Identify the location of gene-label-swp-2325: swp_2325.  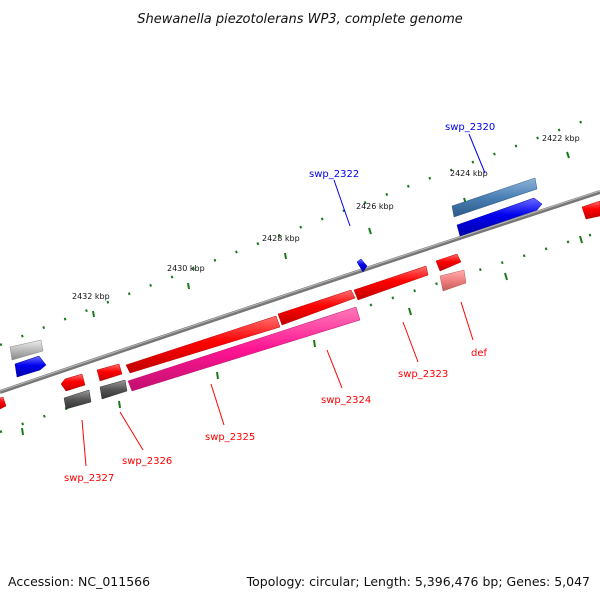
(230, 437).